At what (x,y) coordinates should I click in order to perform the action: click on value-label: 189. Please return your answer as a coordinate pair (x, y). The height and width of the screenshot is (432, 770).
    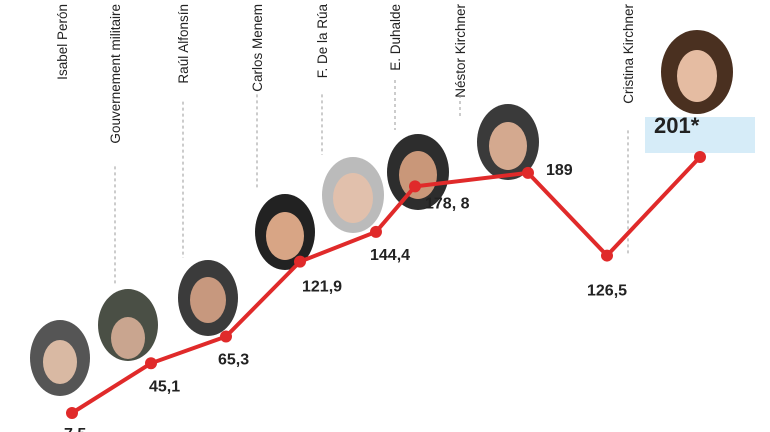
    Looking at the image, I should click on (559, 170).